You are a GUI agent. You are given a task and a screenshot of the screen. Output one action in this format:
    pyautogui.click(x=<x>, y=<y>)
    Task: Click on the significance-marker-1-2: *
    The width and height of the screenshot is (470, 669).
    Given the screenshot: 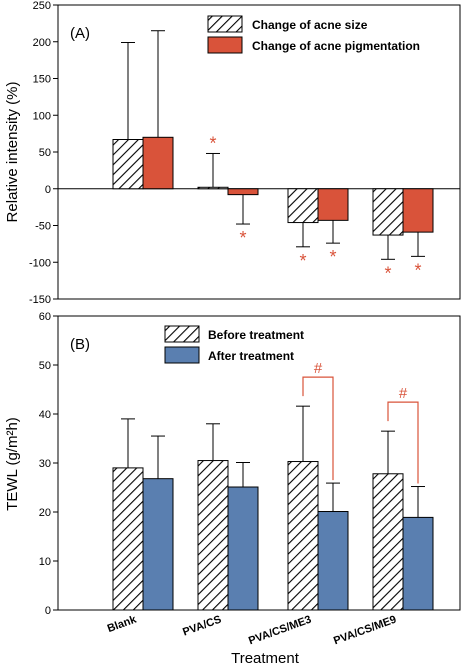 What is the action you would take?
    pyautogui.click(x=332, y=257)
    